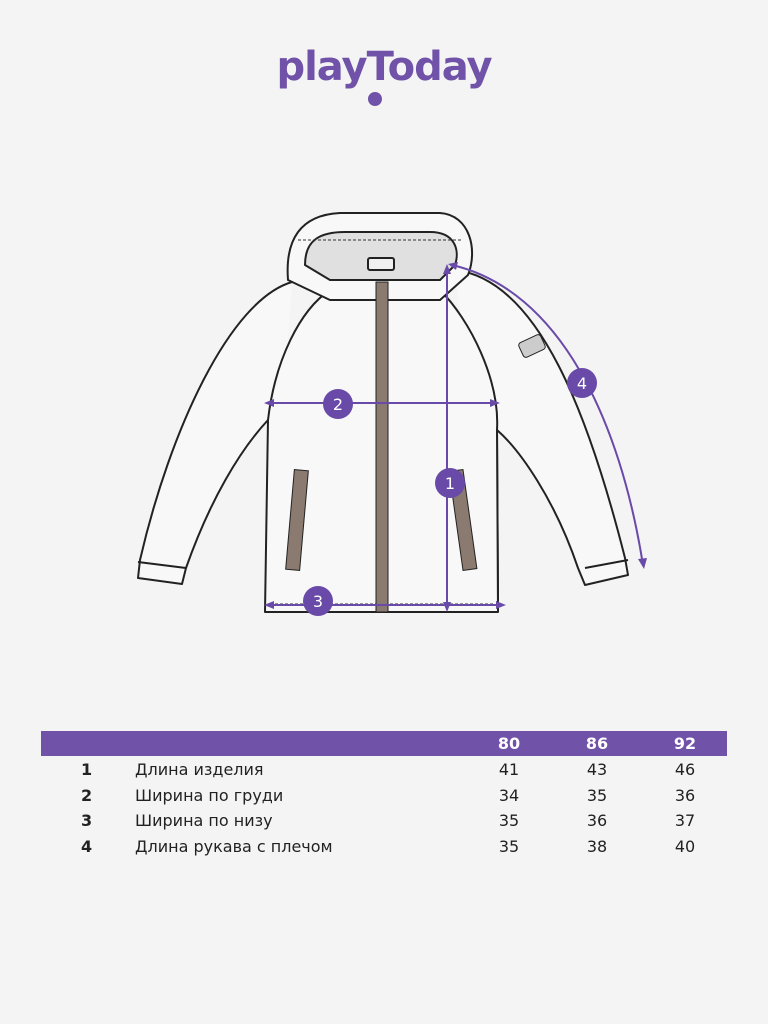 The image size is (768, 1024). What do you see at coordinates (87, 795) in the screenshot?
I see `row-number: 2` at bounding box center [87, 795].